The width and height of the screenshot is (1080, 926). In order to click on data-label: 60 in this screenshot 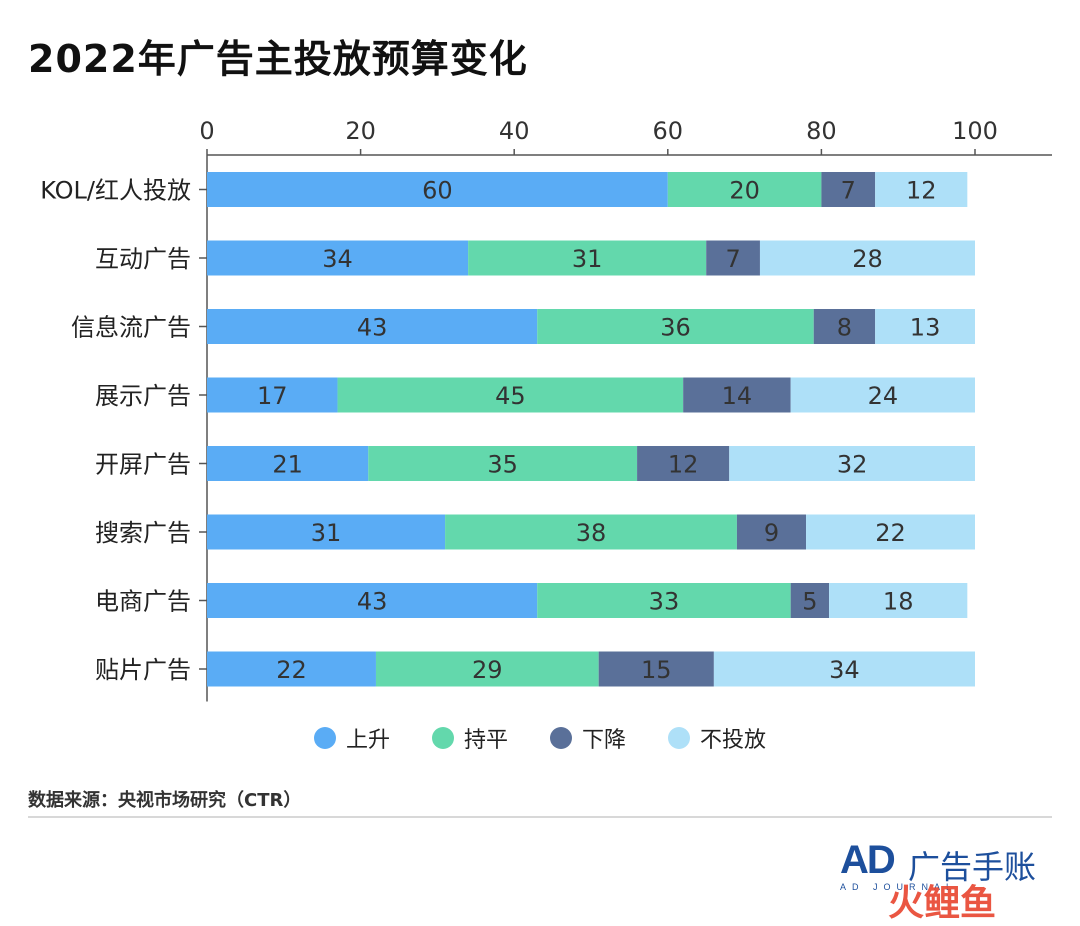, I will do `click(437, 191)`.